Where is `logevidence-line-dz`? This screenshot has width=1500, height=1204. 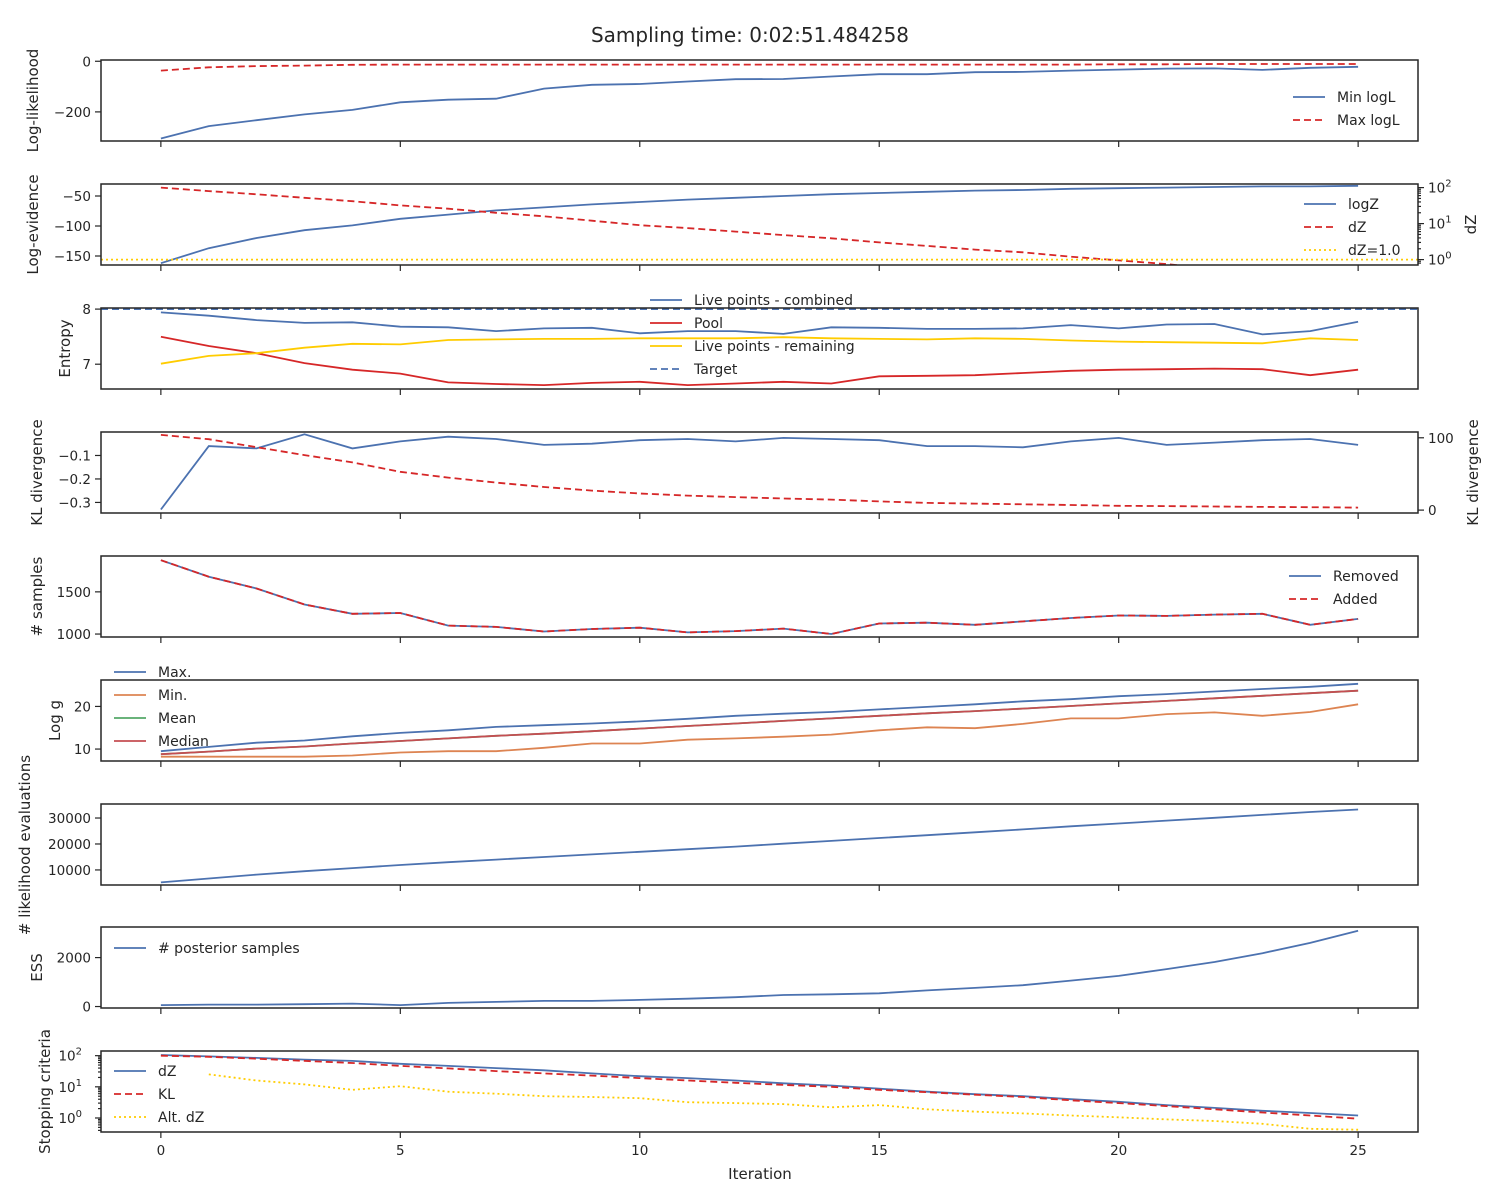 logevidence-line-dz is located at coordinates (672, 225).